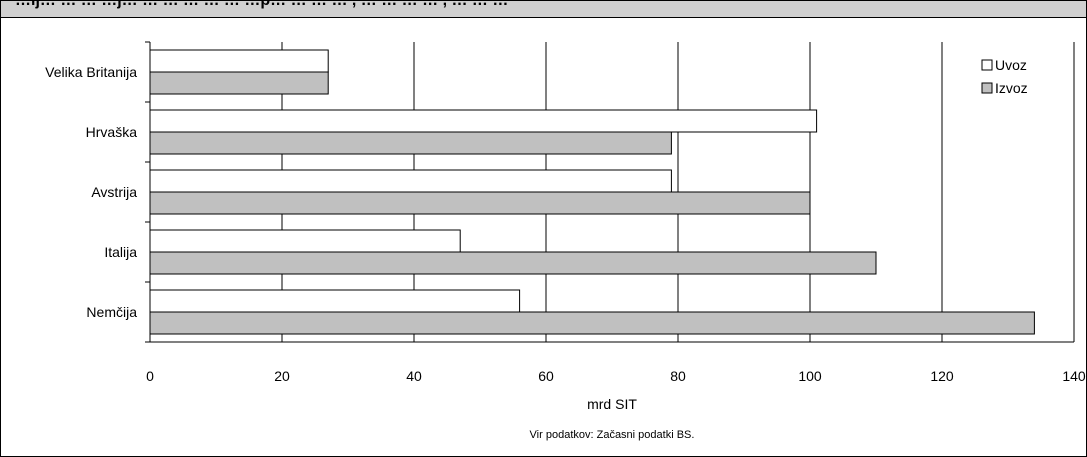  What do you see at coordinates (612, 435) in the screenshot?
I see `source-note: Vir podatkov: Začasni podatki BS.` at bounding box center [612, 435].